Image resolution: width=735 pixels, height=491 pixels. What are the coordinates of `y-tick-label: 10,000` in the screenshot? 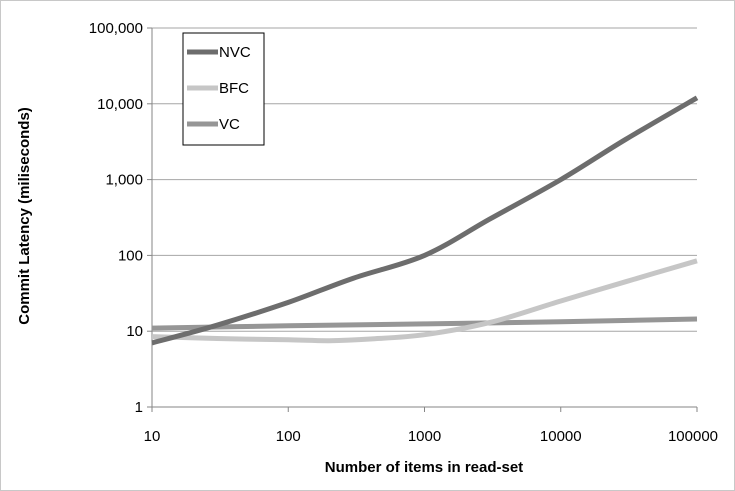 It's located at (120, 104).